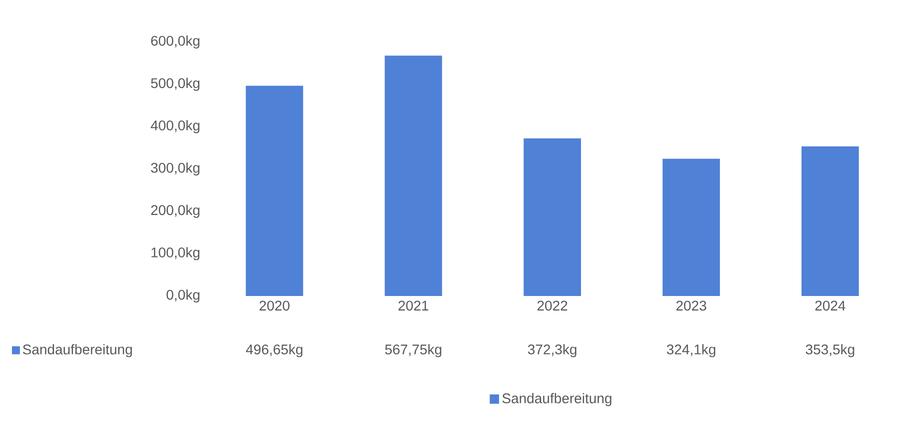  I want to click on data-label: 353,5kg, so click(830, 351).